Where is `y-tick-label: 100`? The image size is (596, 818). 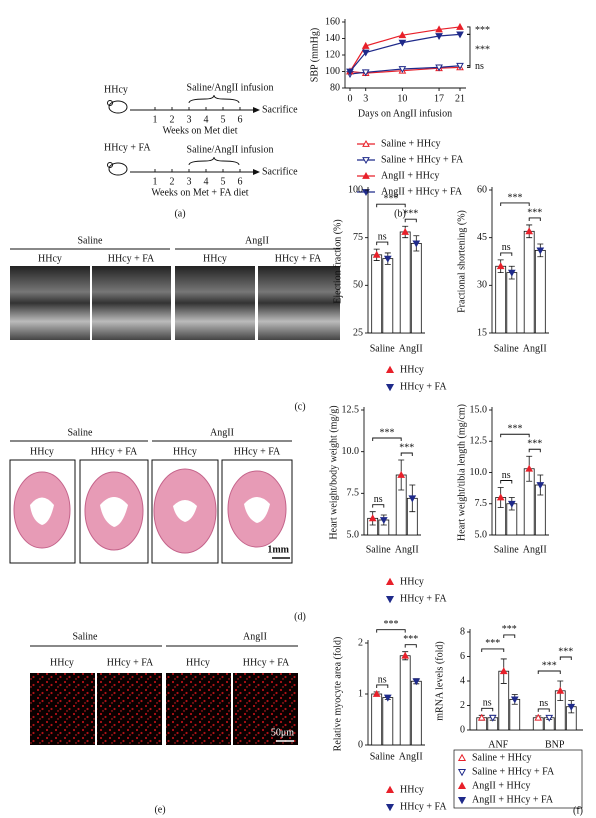 y-tick-label: 100 is located at coordinates (332, 71).